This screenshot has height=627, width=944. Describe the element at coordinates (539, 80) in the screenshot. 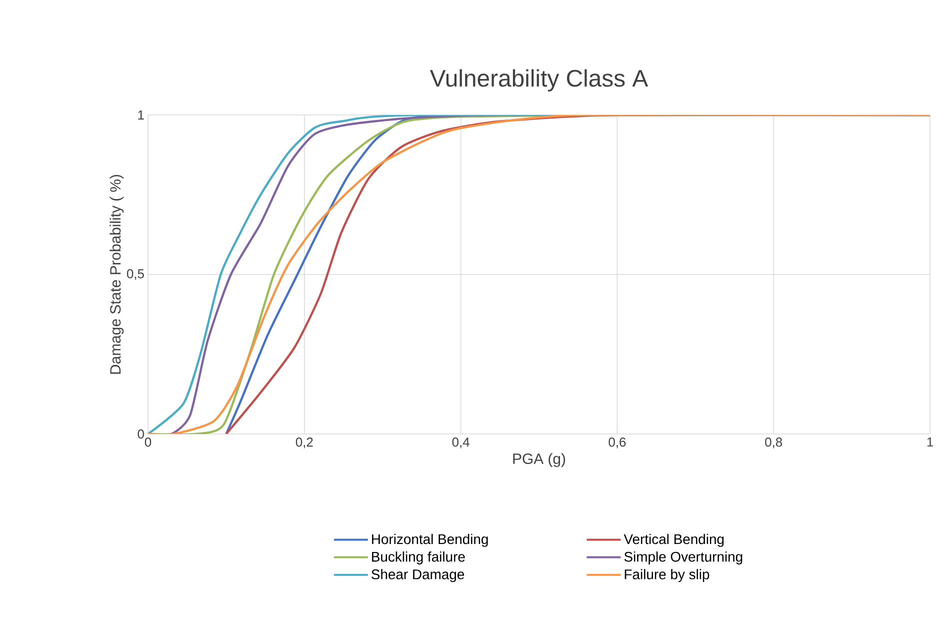

I see `chart-title: Vulnerability Class A` at that location.